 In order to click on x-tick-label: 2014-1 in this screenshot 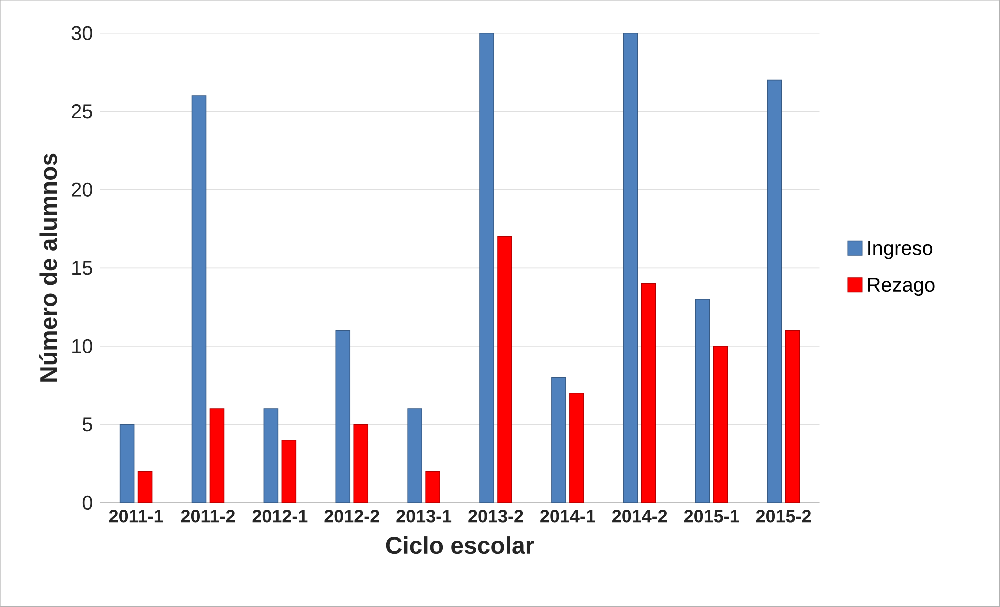, I will do `click(568, 516)`.